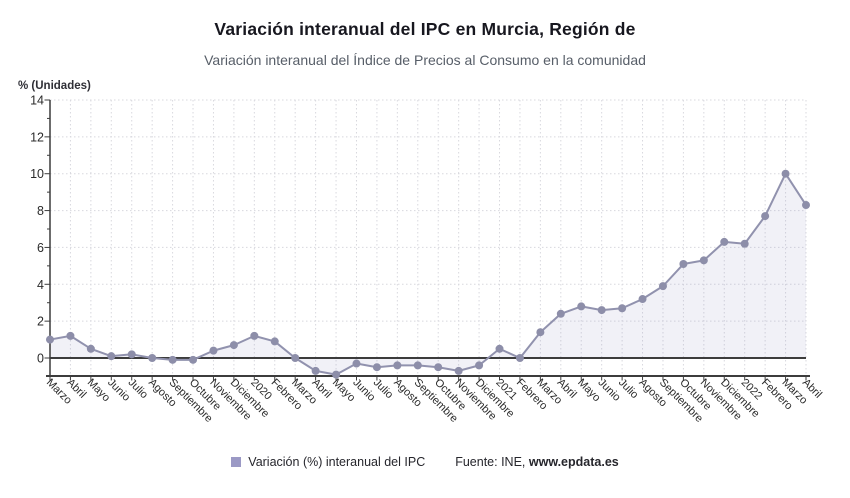  What do you see at coordinates (40, 248) in the screenshot?
I see `y-tick-label: 6` at bounding box center [40, 248].